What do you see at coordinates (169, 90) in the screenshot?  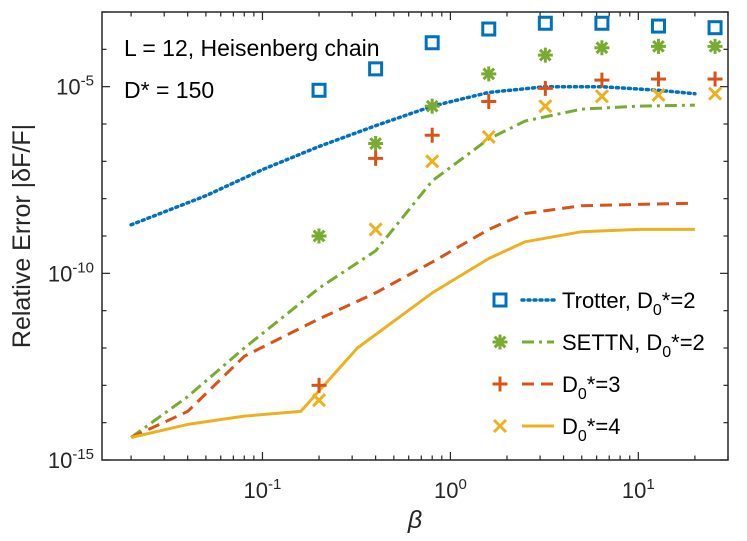 I see `annotation-bond-dim: D* = 150` at bounding box center [169, 90].